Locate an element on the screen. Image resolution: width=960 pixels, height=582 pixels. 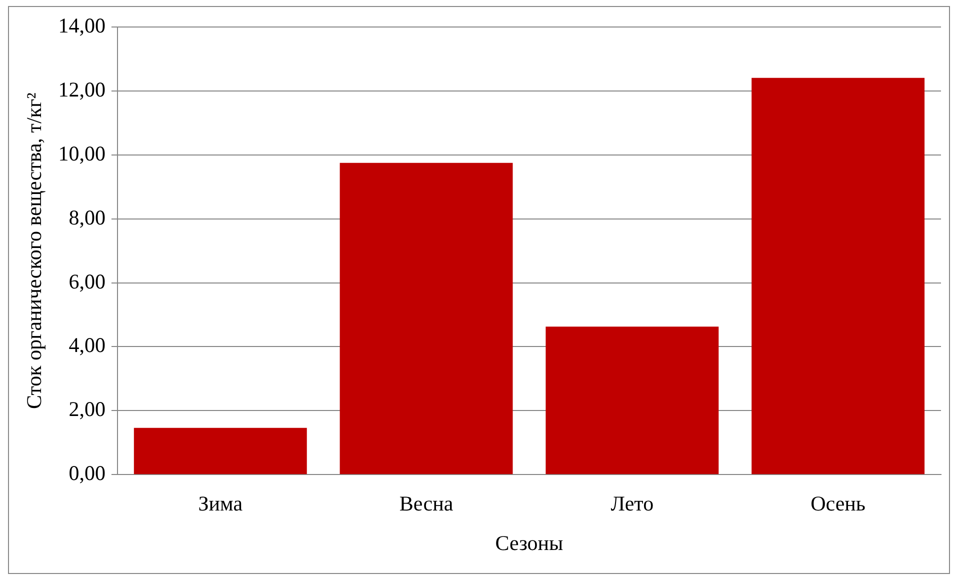
y-tick-label: 12,00 is located at coordinates (82, 89).